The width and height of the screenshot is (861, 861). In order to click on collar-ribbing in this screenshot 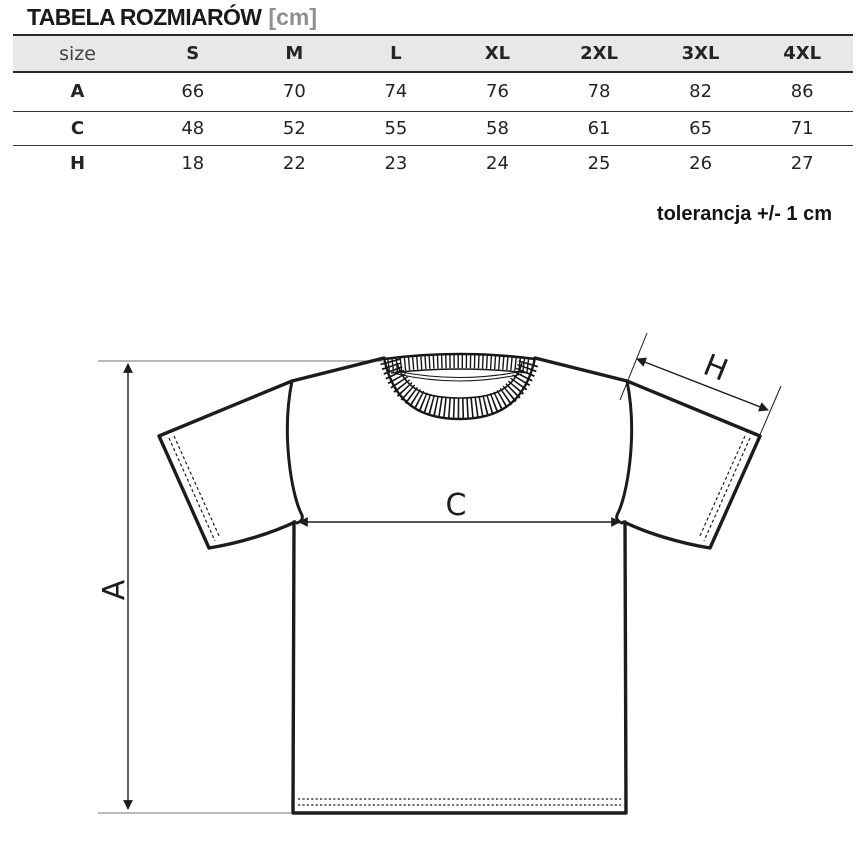, I will do `click(459, 386)`.